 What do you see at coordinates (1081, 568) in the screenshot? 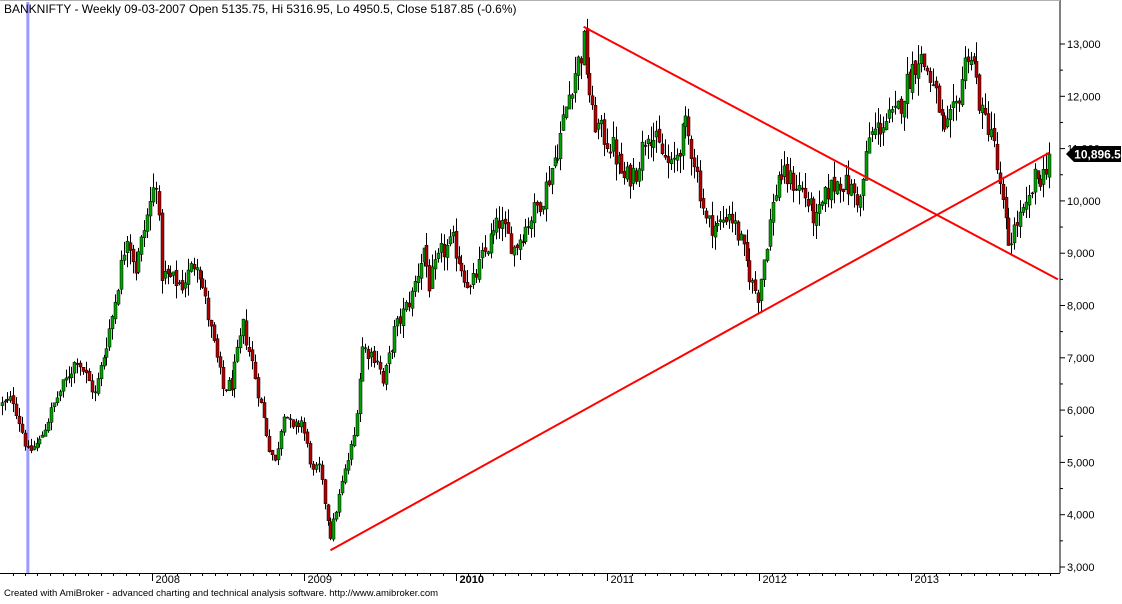
I see `y-tick-label: 3,000` at bounding box center [1081, 568].